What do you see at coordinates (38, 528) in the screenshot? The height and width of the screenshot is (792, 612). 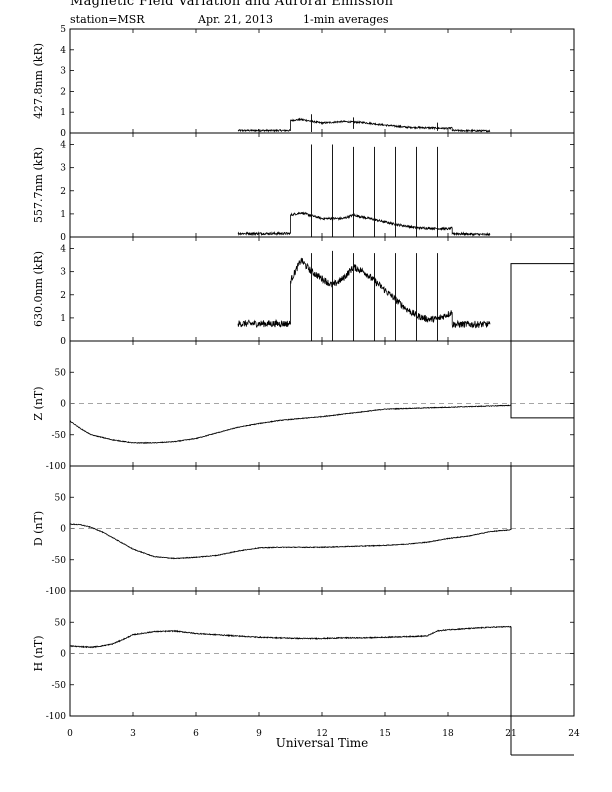 I see `y-axis-label: D (nT)` at bounding box center [38, 528].